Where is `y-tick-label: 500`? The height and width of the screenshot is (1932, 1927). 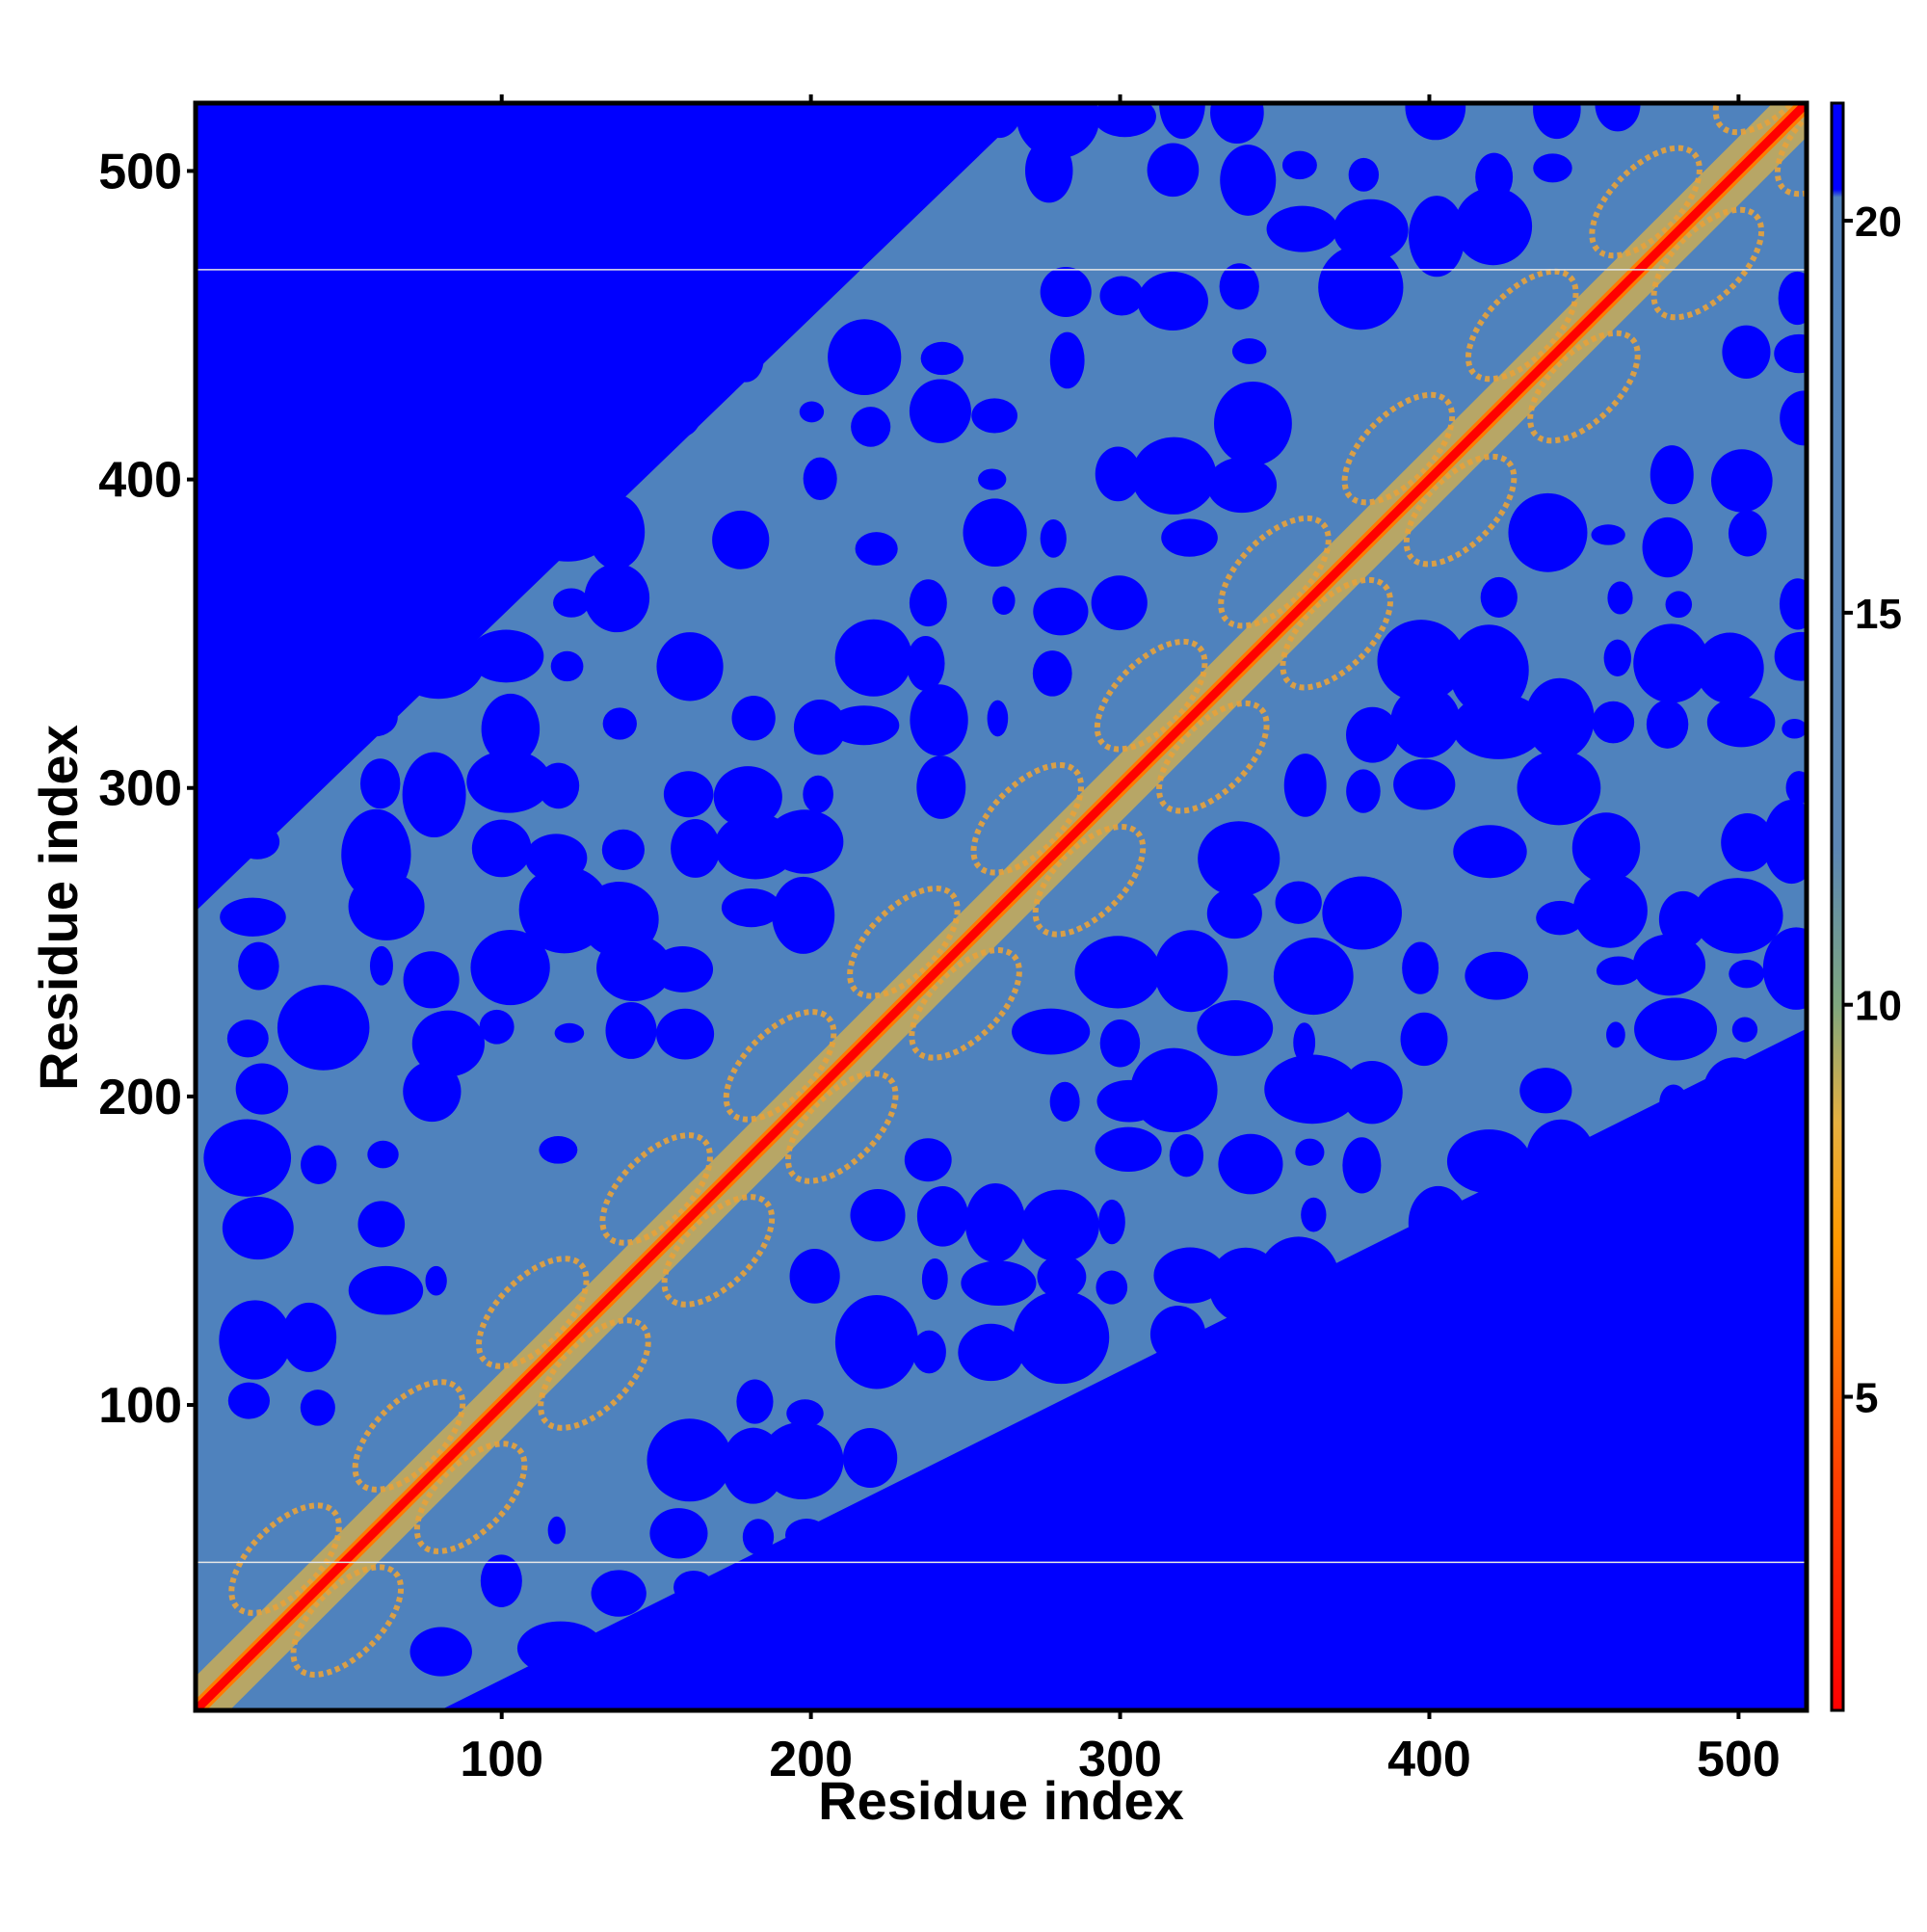
y-tick-label: 500 is located at coordinates (140, 171).